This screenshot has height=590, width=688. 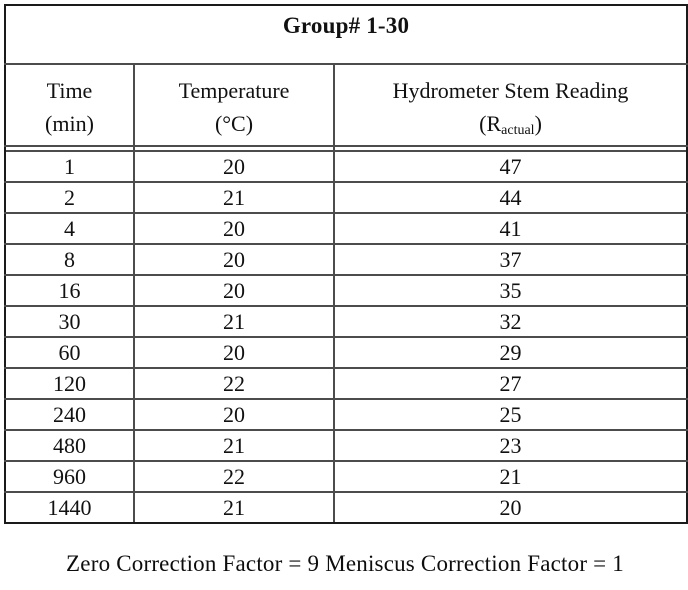 I want to click on temperature-header-line1: Temperature, so click(x=234, y=90).